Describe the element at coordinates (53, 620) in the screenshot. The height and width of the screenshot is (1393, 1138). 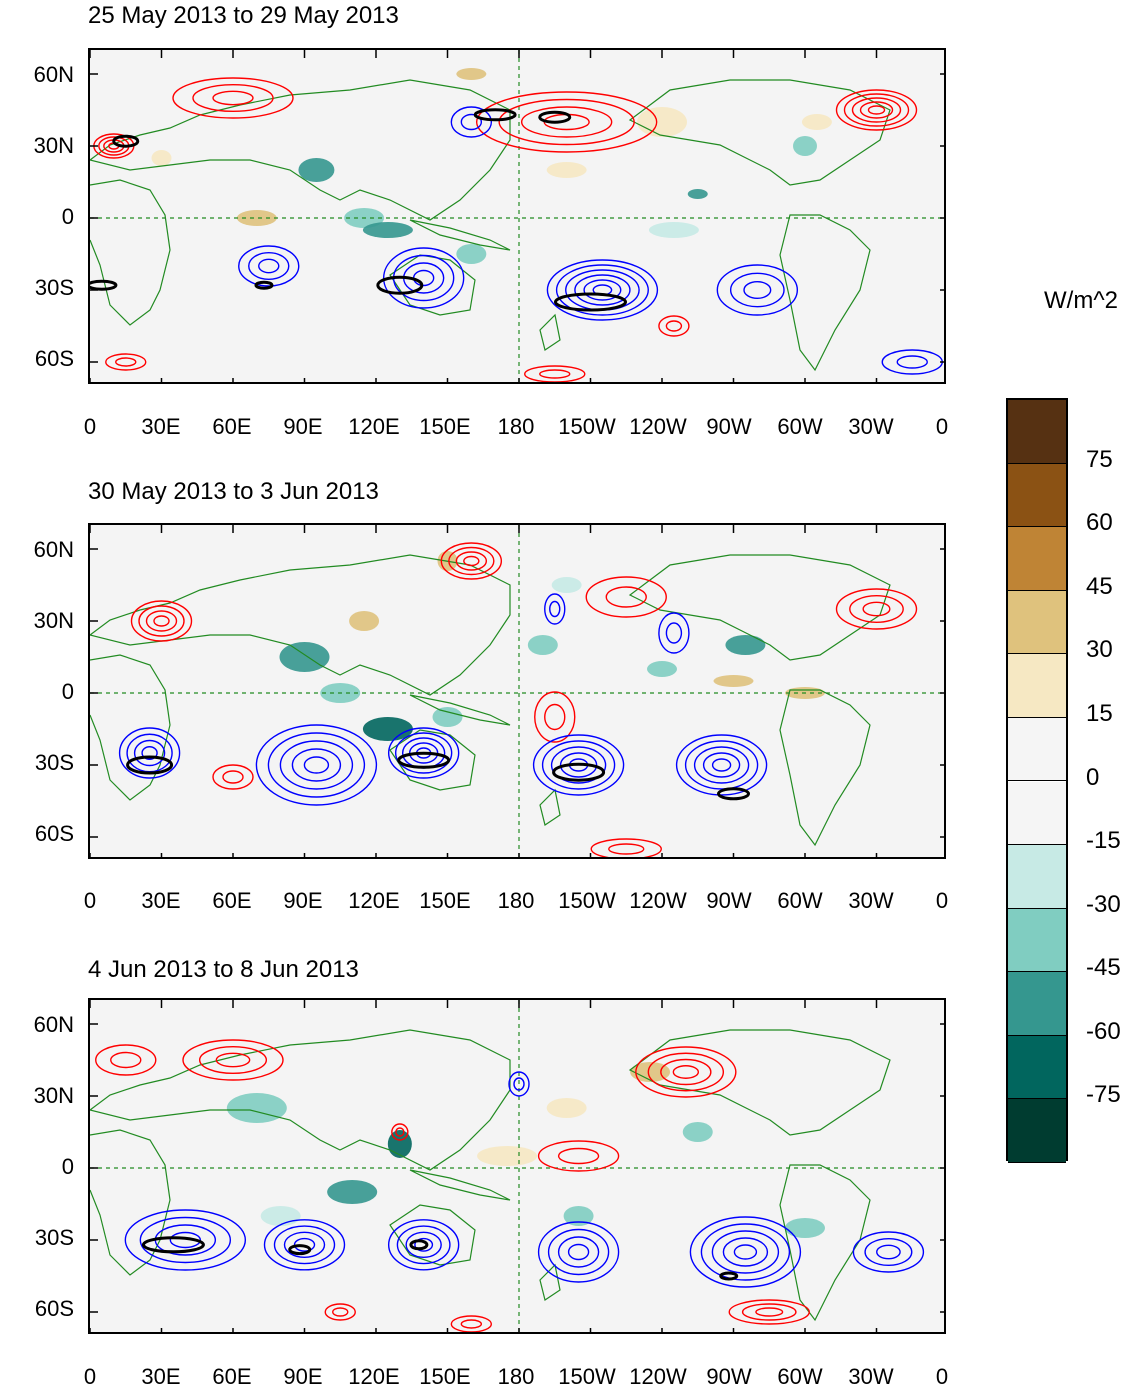
I see `y-label: 30N` at that location.